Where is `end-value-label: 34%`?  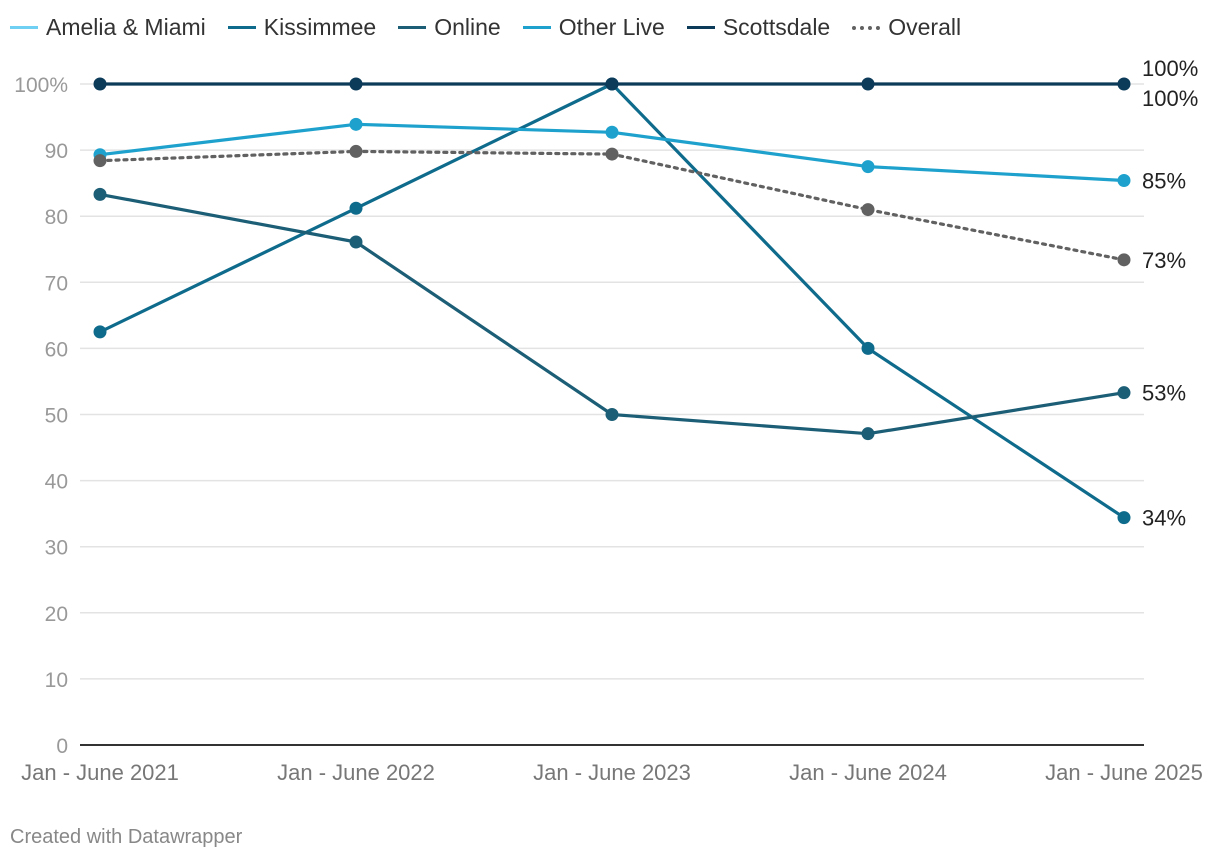 end-value-label: 34% is located at coordinates (1164, 518).